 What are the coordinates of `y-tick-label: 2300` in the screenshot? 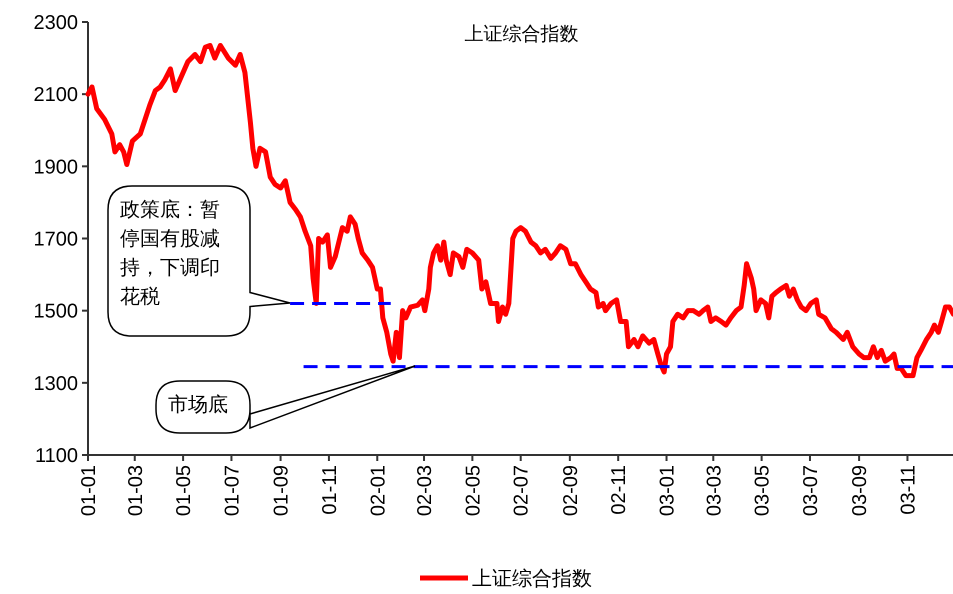 It's located at (56, 23).